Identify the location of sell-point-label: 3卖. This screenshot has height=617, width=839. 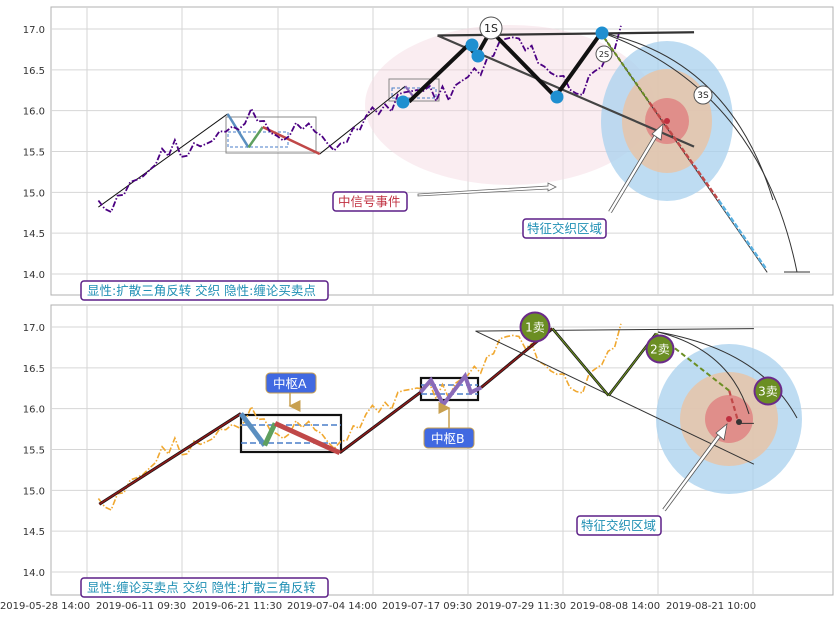
(768, 392).